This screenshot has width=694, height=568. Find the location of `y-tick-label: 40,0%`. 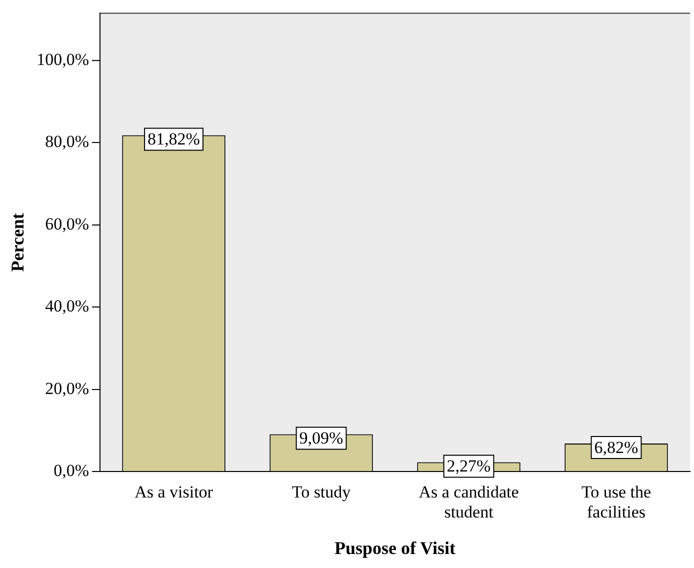

y-tick-label: 40,0% is located at coordinates (67, 306).